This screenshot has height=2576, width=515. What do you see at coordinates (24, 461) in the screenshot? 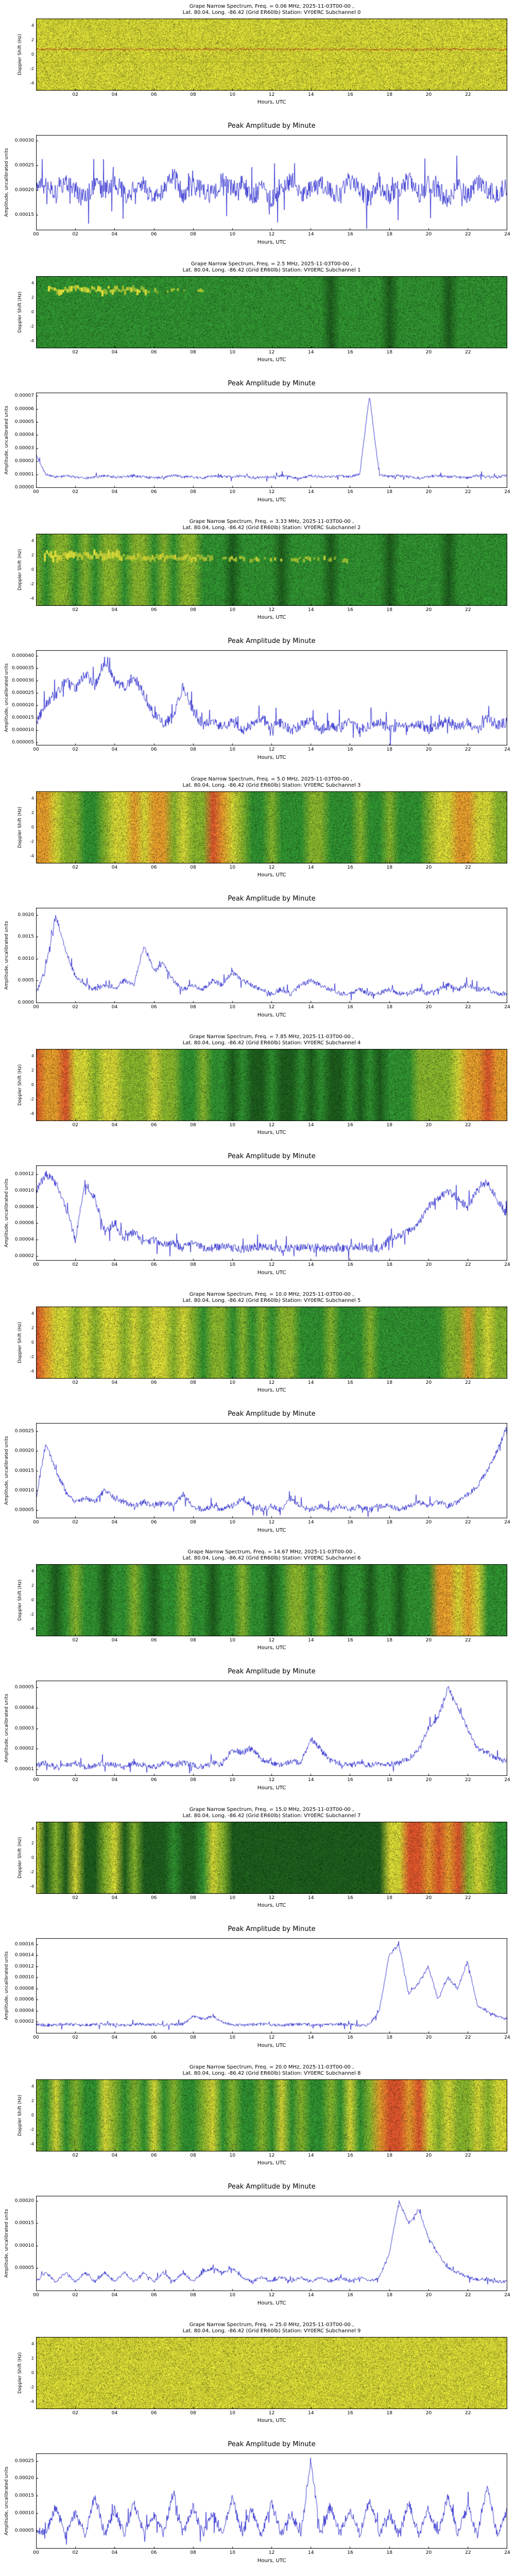
I see `y-tick-label: 0.00002` at bounding box center [24, 461].